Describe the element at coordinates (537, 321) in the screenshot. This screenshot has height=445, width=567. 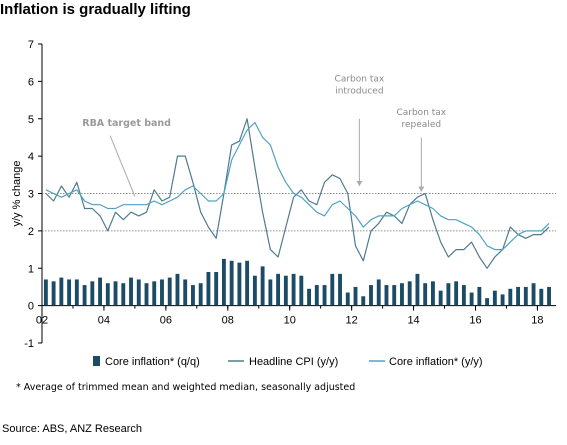
I see `x-tick-label: 18` at that location.